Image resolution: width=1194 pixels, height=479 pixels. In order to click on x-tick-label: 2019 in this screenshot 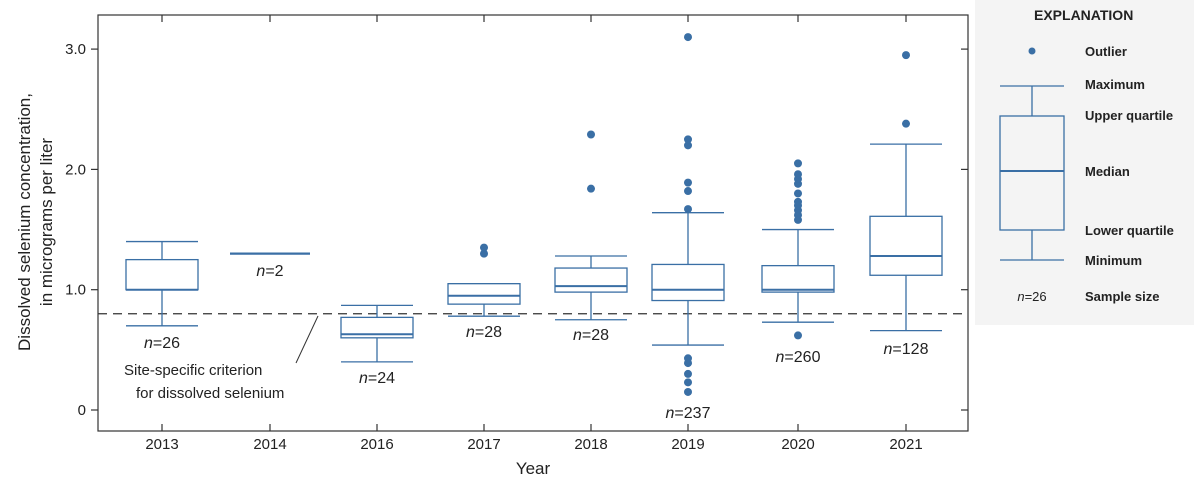, I will do `click(687, 444)`.